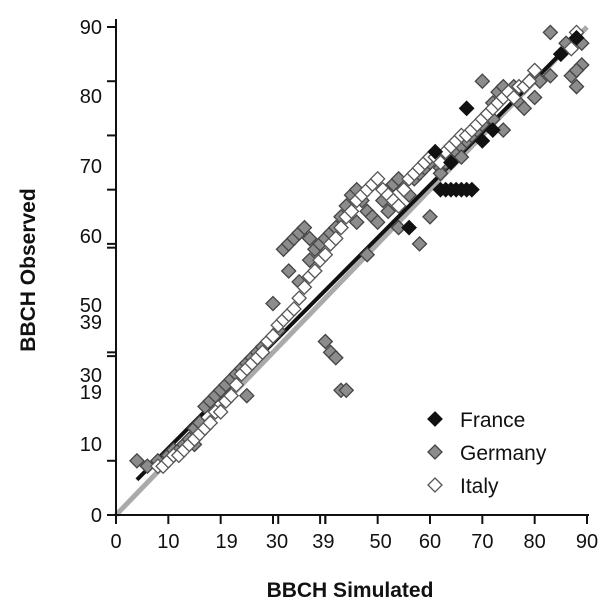 The height and width of the screenshot is (606, 602). Describe the element at coordinates (227, 542) in the screenshot. I see `x-tick-label: 19` at that location.